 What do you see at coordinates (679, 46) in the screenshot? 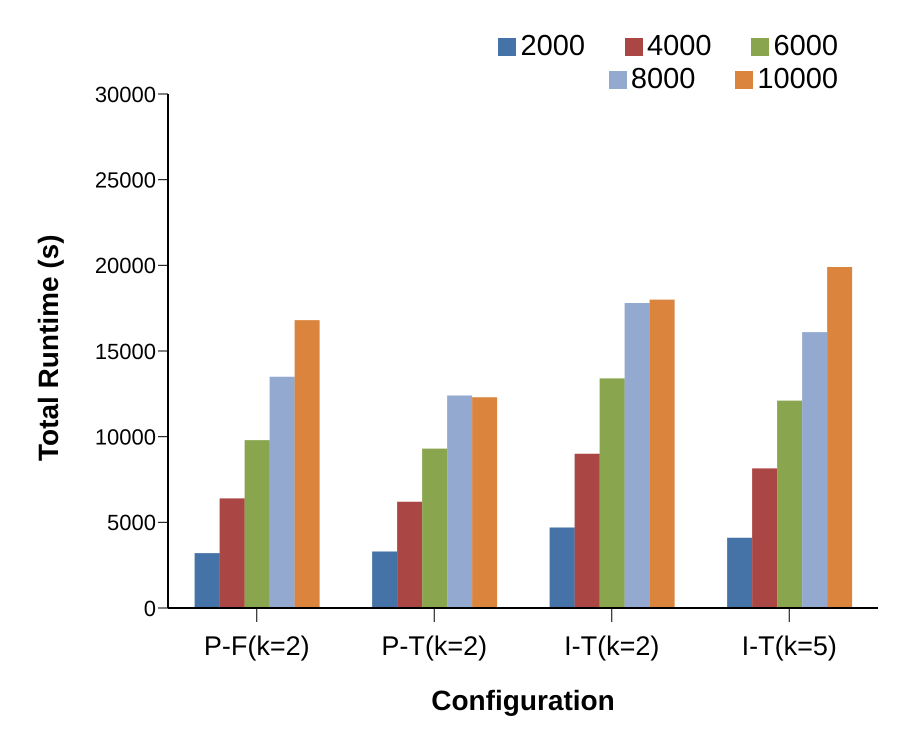
I see `legend-label: 4000` at bounding box center [679, 46].